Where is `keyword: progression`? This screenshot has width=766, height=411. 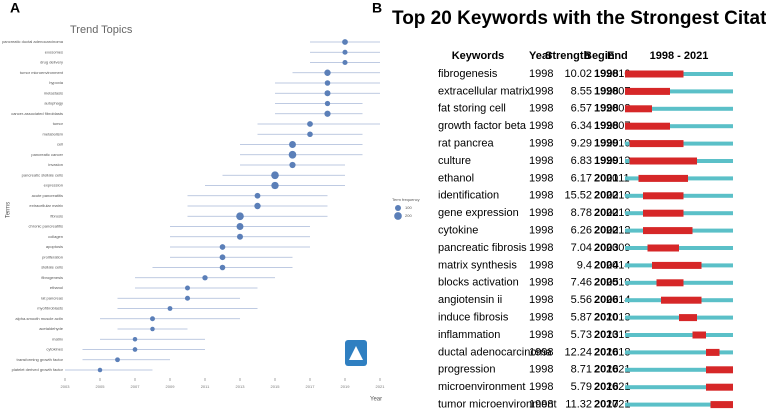
keyword: progression is located at coordinates (466, 370).